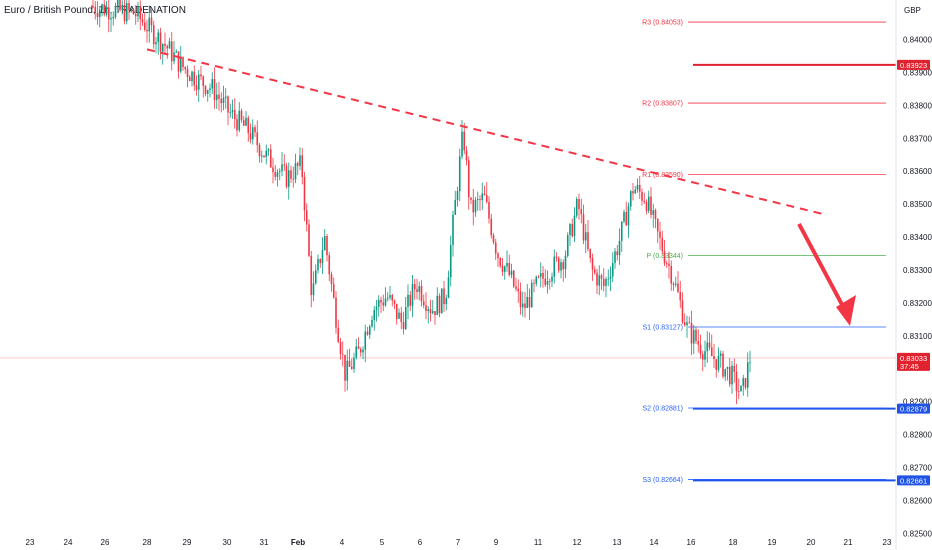  Describe the element at coordinates (691, 542) in the screenshot. I see `x-tick-label: 16` at that location.